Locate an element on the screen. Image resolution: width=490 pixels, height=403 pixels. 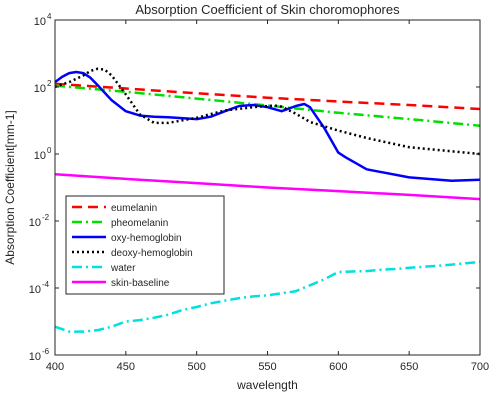
x-tick-label: 700 is located at coordinates (480, 367).